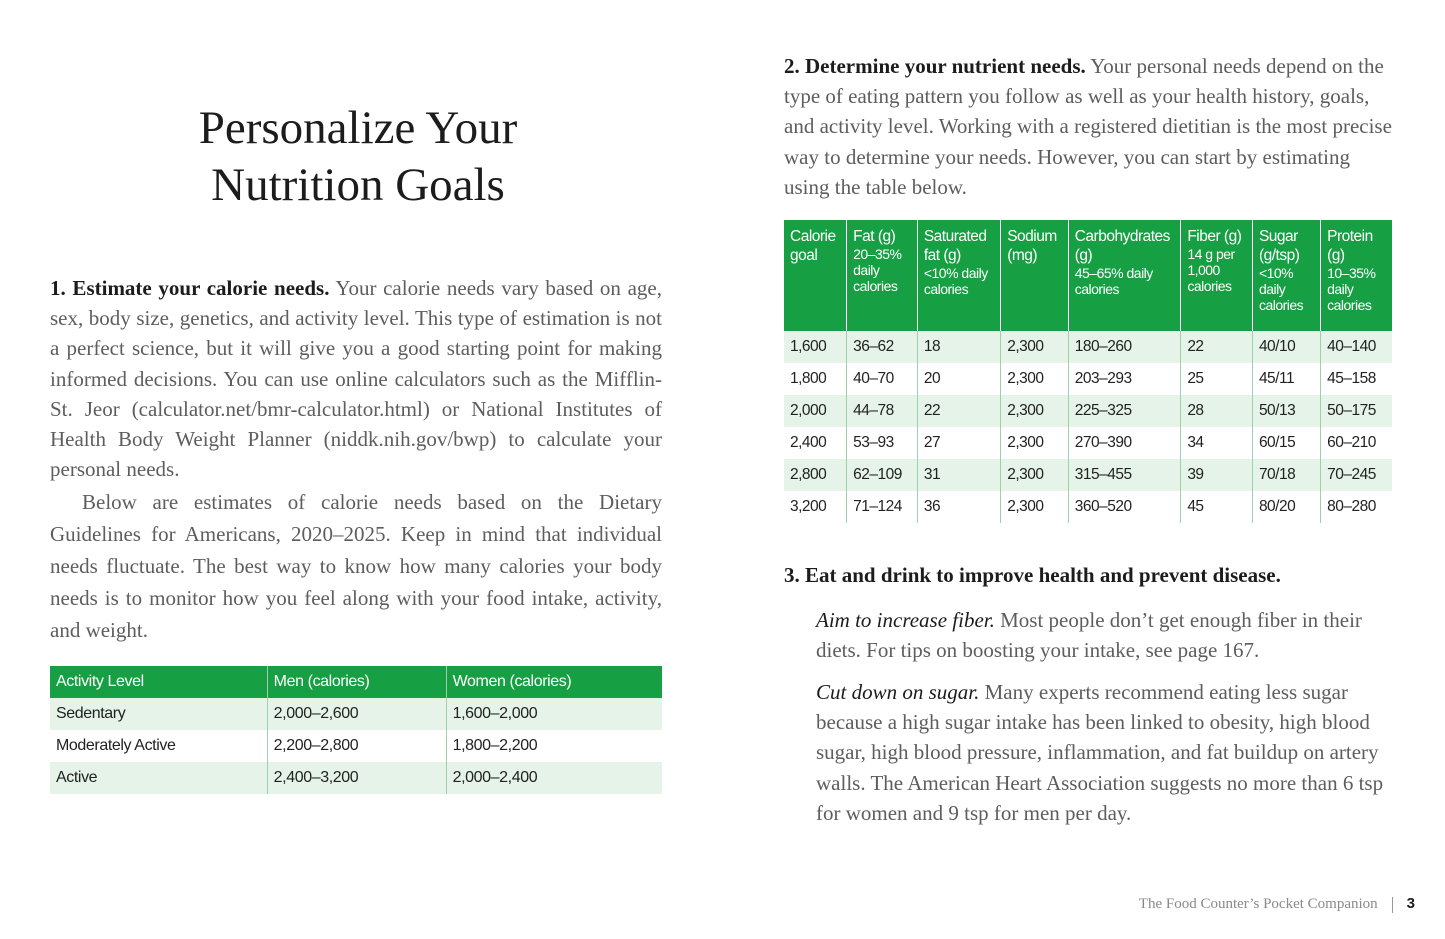 The image size is (1445, 939). I want to click on table-row: 2,000 44–78 22 2,300 225–325 28 50/13 50–175, so click(1088, 411).